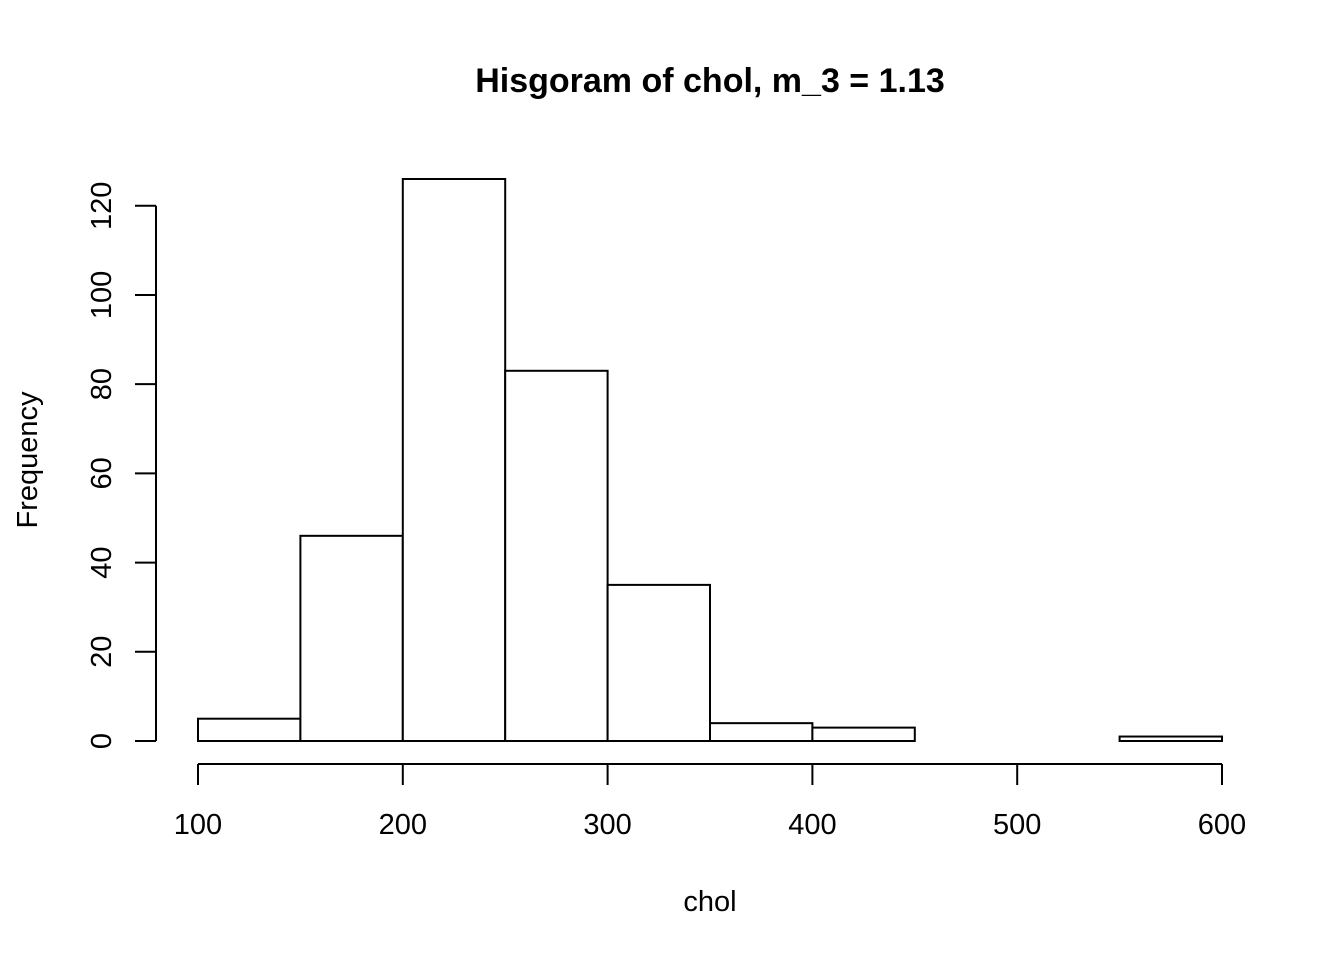 The width and height of the screenshot is (1344, 960). Describe the element at coordinates (403, 825) in the screenshot. I see `x-tick-label: 200` at that location.